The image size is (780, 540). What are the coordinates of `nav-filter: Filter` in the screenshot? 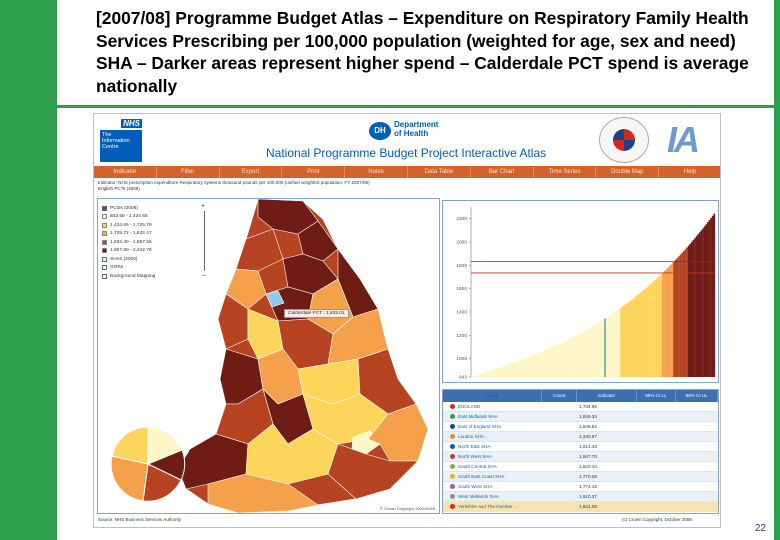 It's located at (188, 172).